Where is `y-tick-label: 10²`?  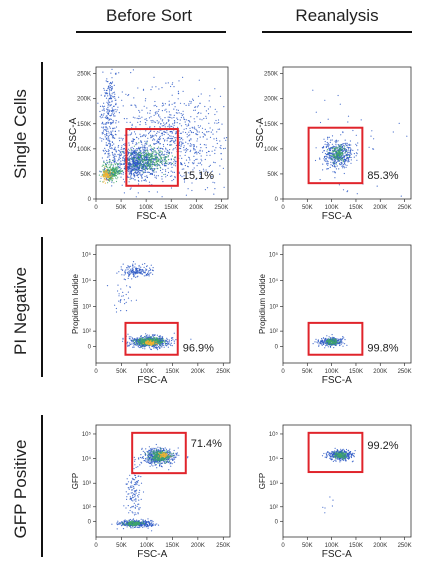
y-tick-label: 10² is located at coordinates (273, 332).